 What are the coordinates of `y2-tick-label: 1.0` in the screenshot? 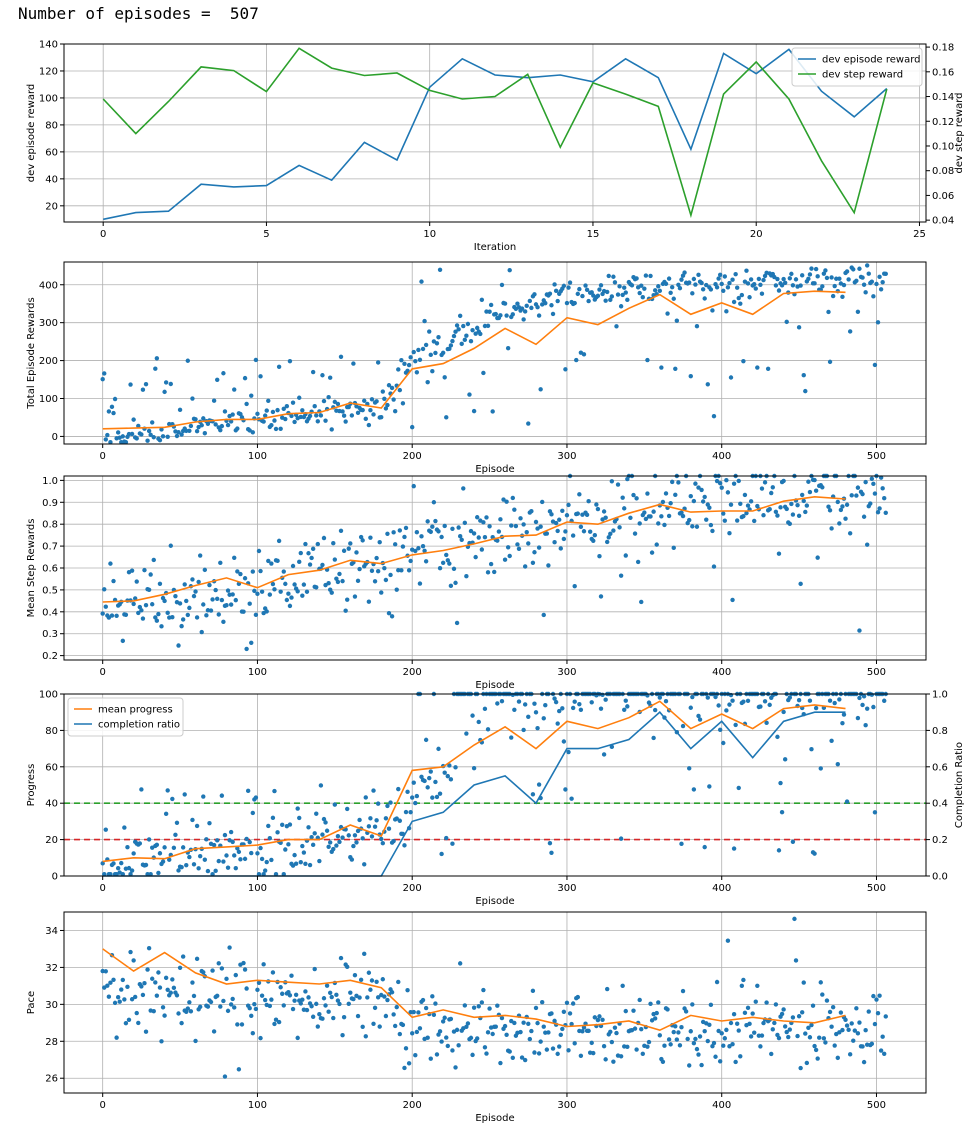 It's located at (940, 695).